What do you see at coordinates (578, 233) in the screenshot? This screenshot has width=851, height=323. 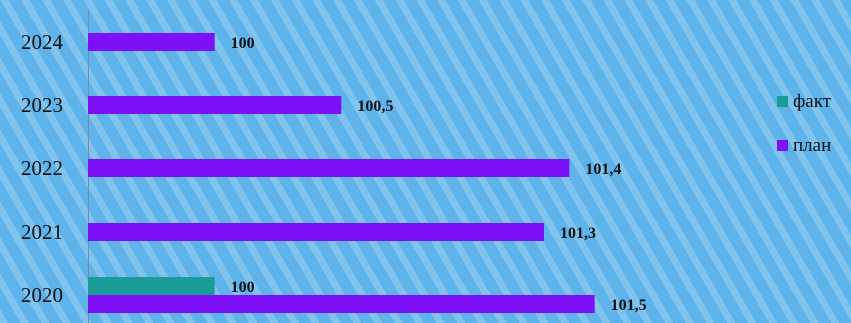 I see `value-label-план-2021: 101,3` at bounding box center [578, 233].